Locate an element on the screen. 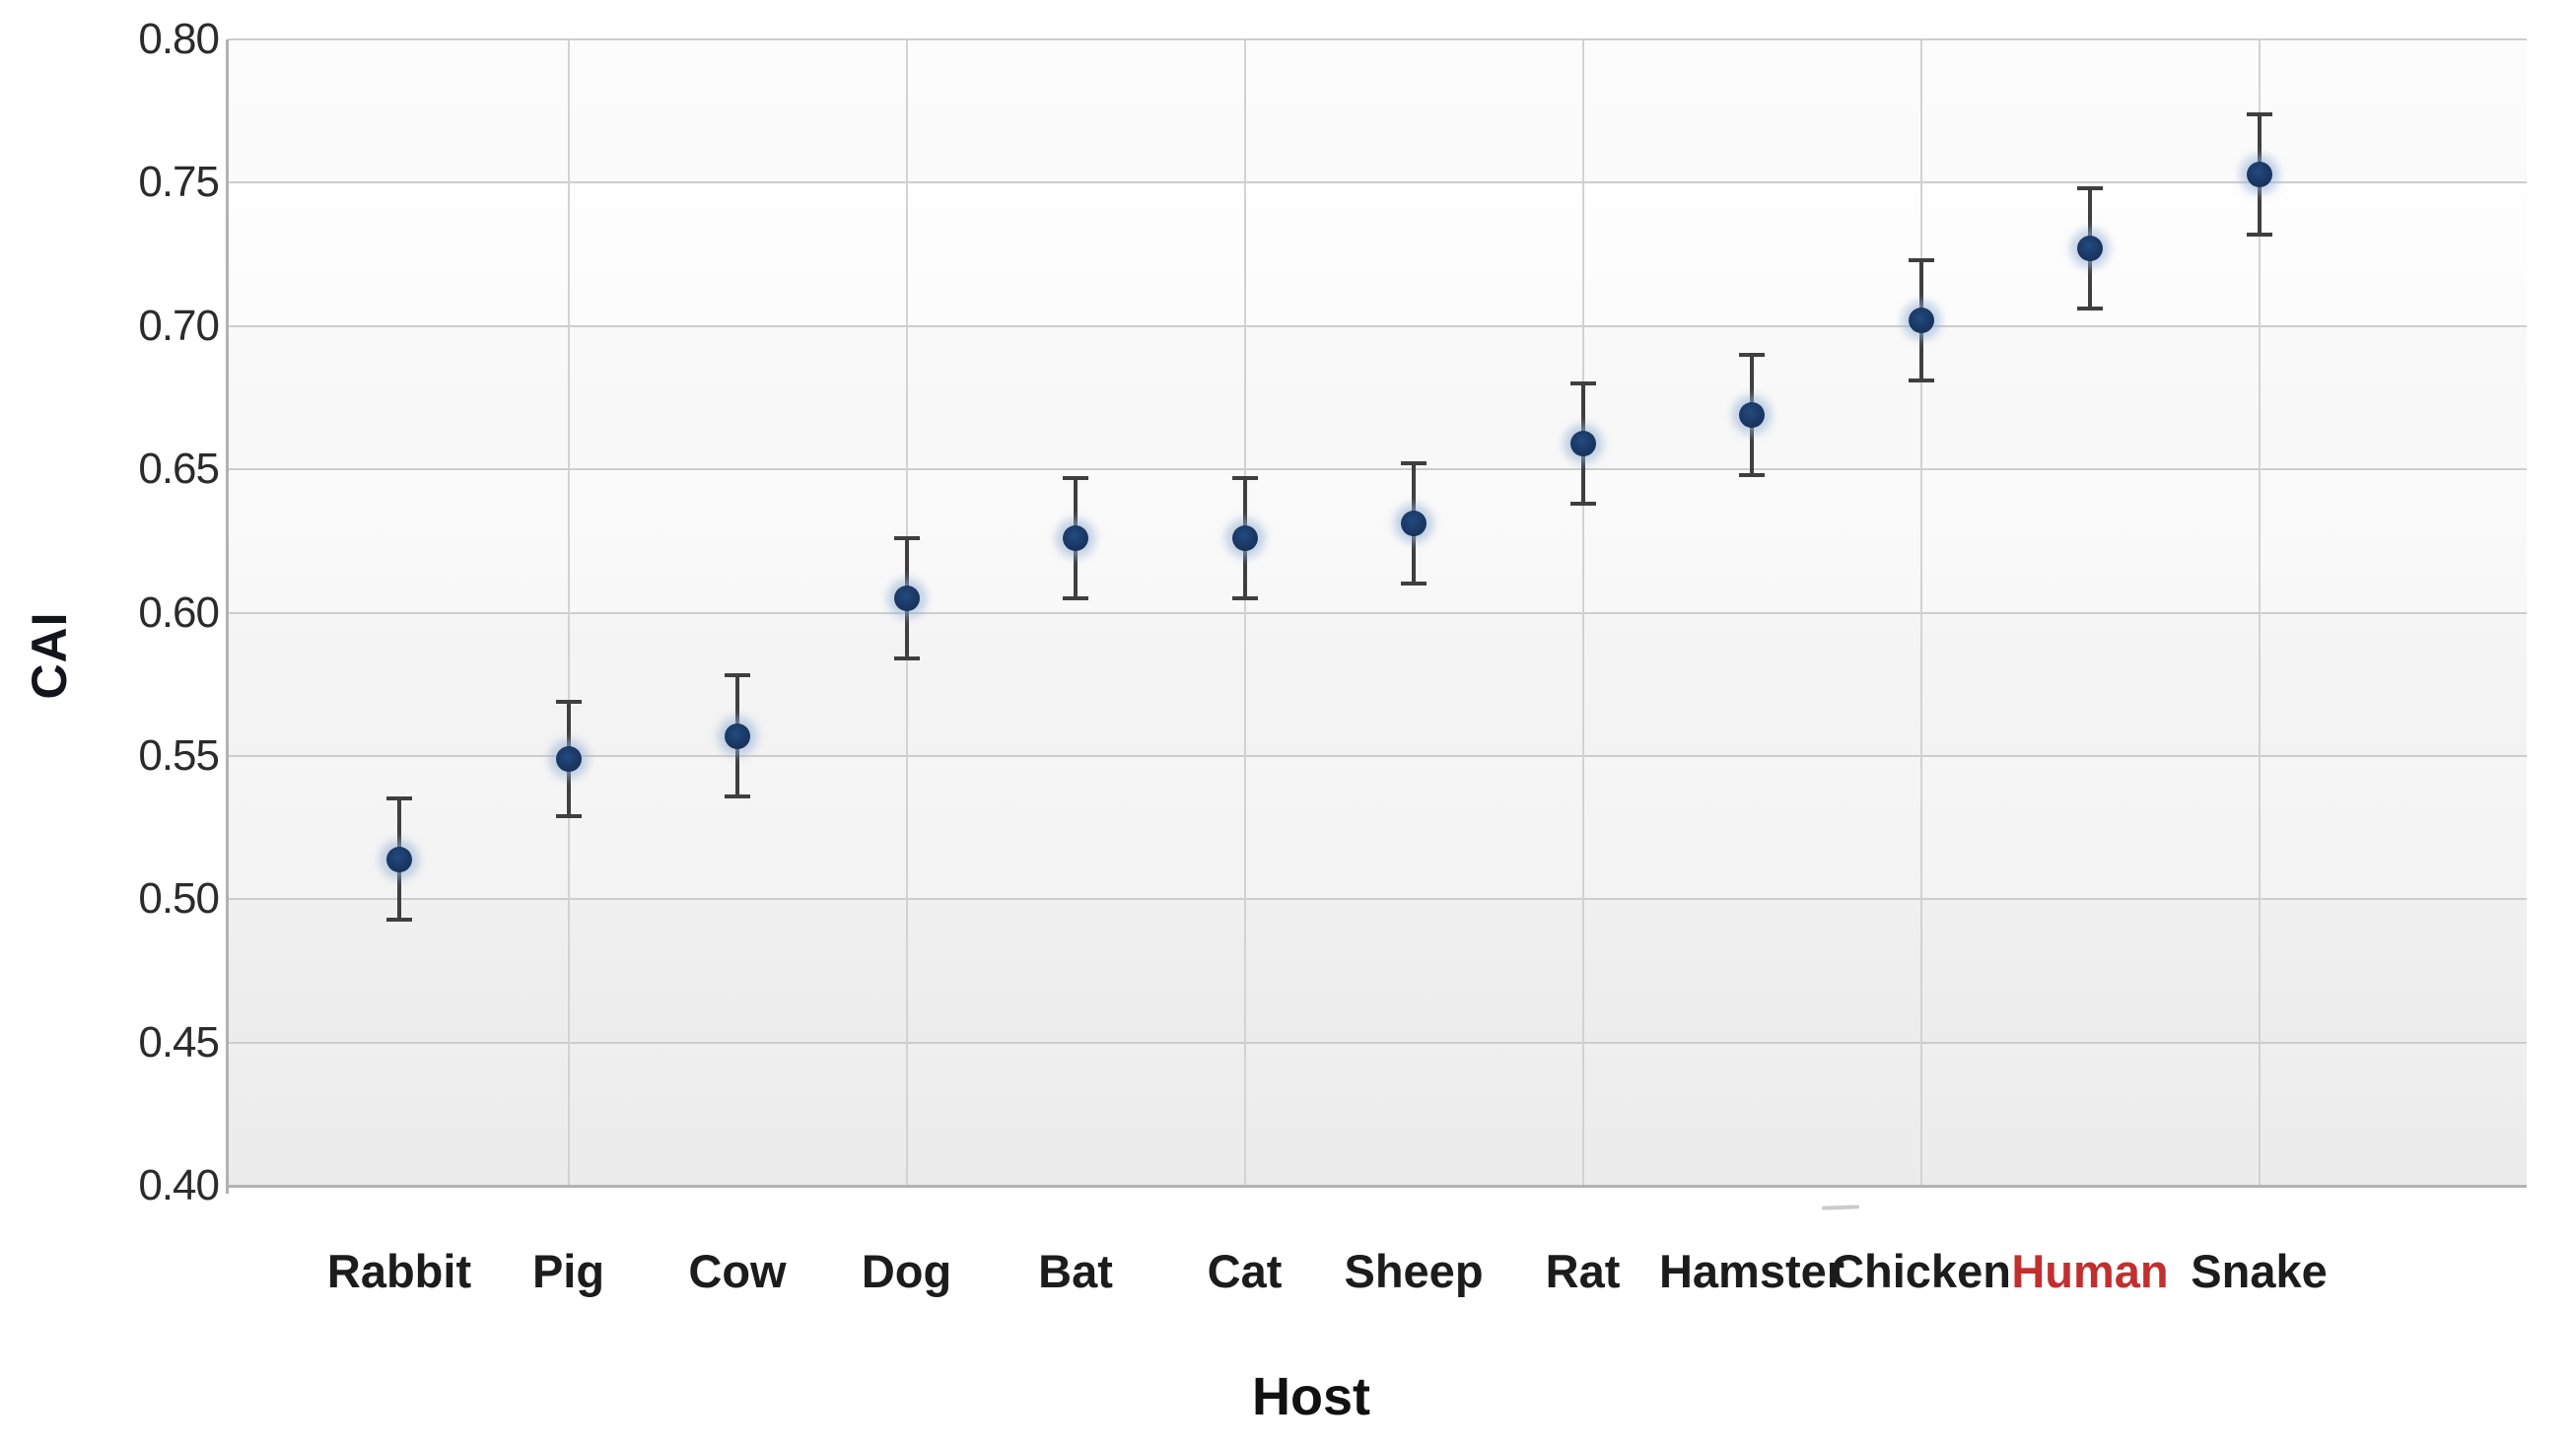  x-category-label: Cat is located at coordinates (1245, 1271).